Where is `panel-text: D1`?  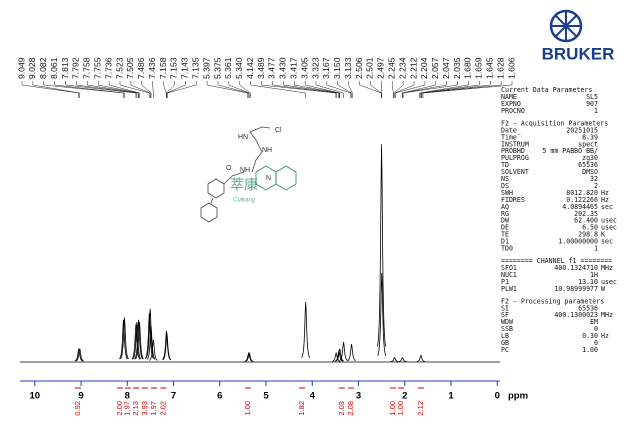
panel-text: D1 is located at coordinates (505, 242).